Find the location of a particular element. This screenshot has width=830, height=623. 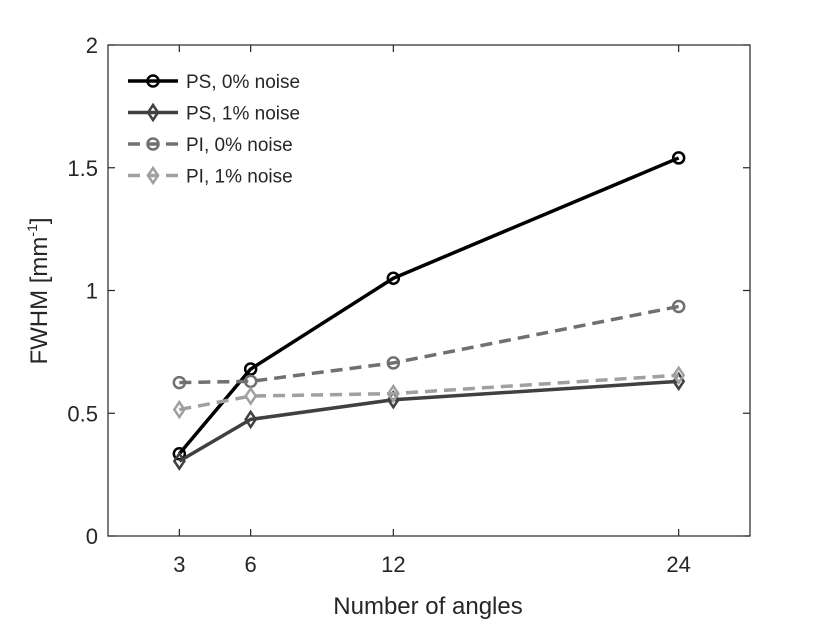

x-tick-label: 24 is located at coordinates (678, 564).